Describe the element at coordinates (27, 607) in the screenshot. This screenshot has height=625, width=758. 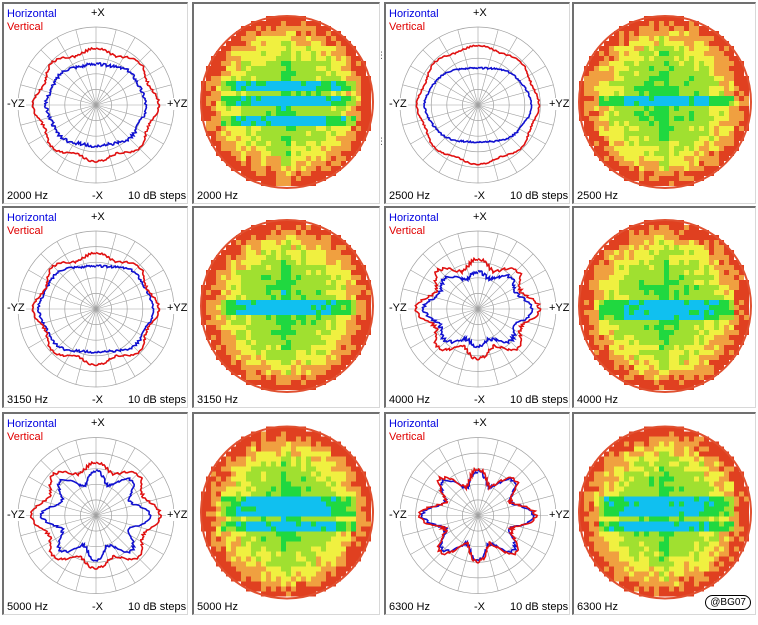
I see `frequency-label: 5000 Hz` at that location.